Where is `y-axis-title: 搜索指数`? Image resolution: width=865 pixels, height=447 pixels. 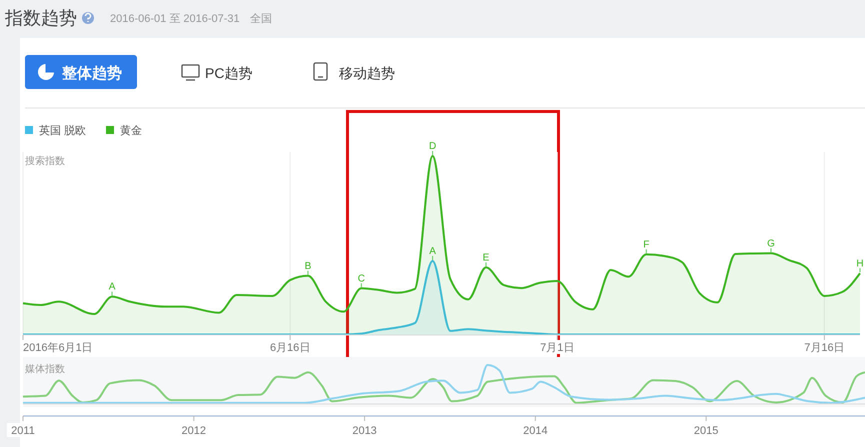
y-axis-title: 搜索指数 is located at coordinates (45, 161).